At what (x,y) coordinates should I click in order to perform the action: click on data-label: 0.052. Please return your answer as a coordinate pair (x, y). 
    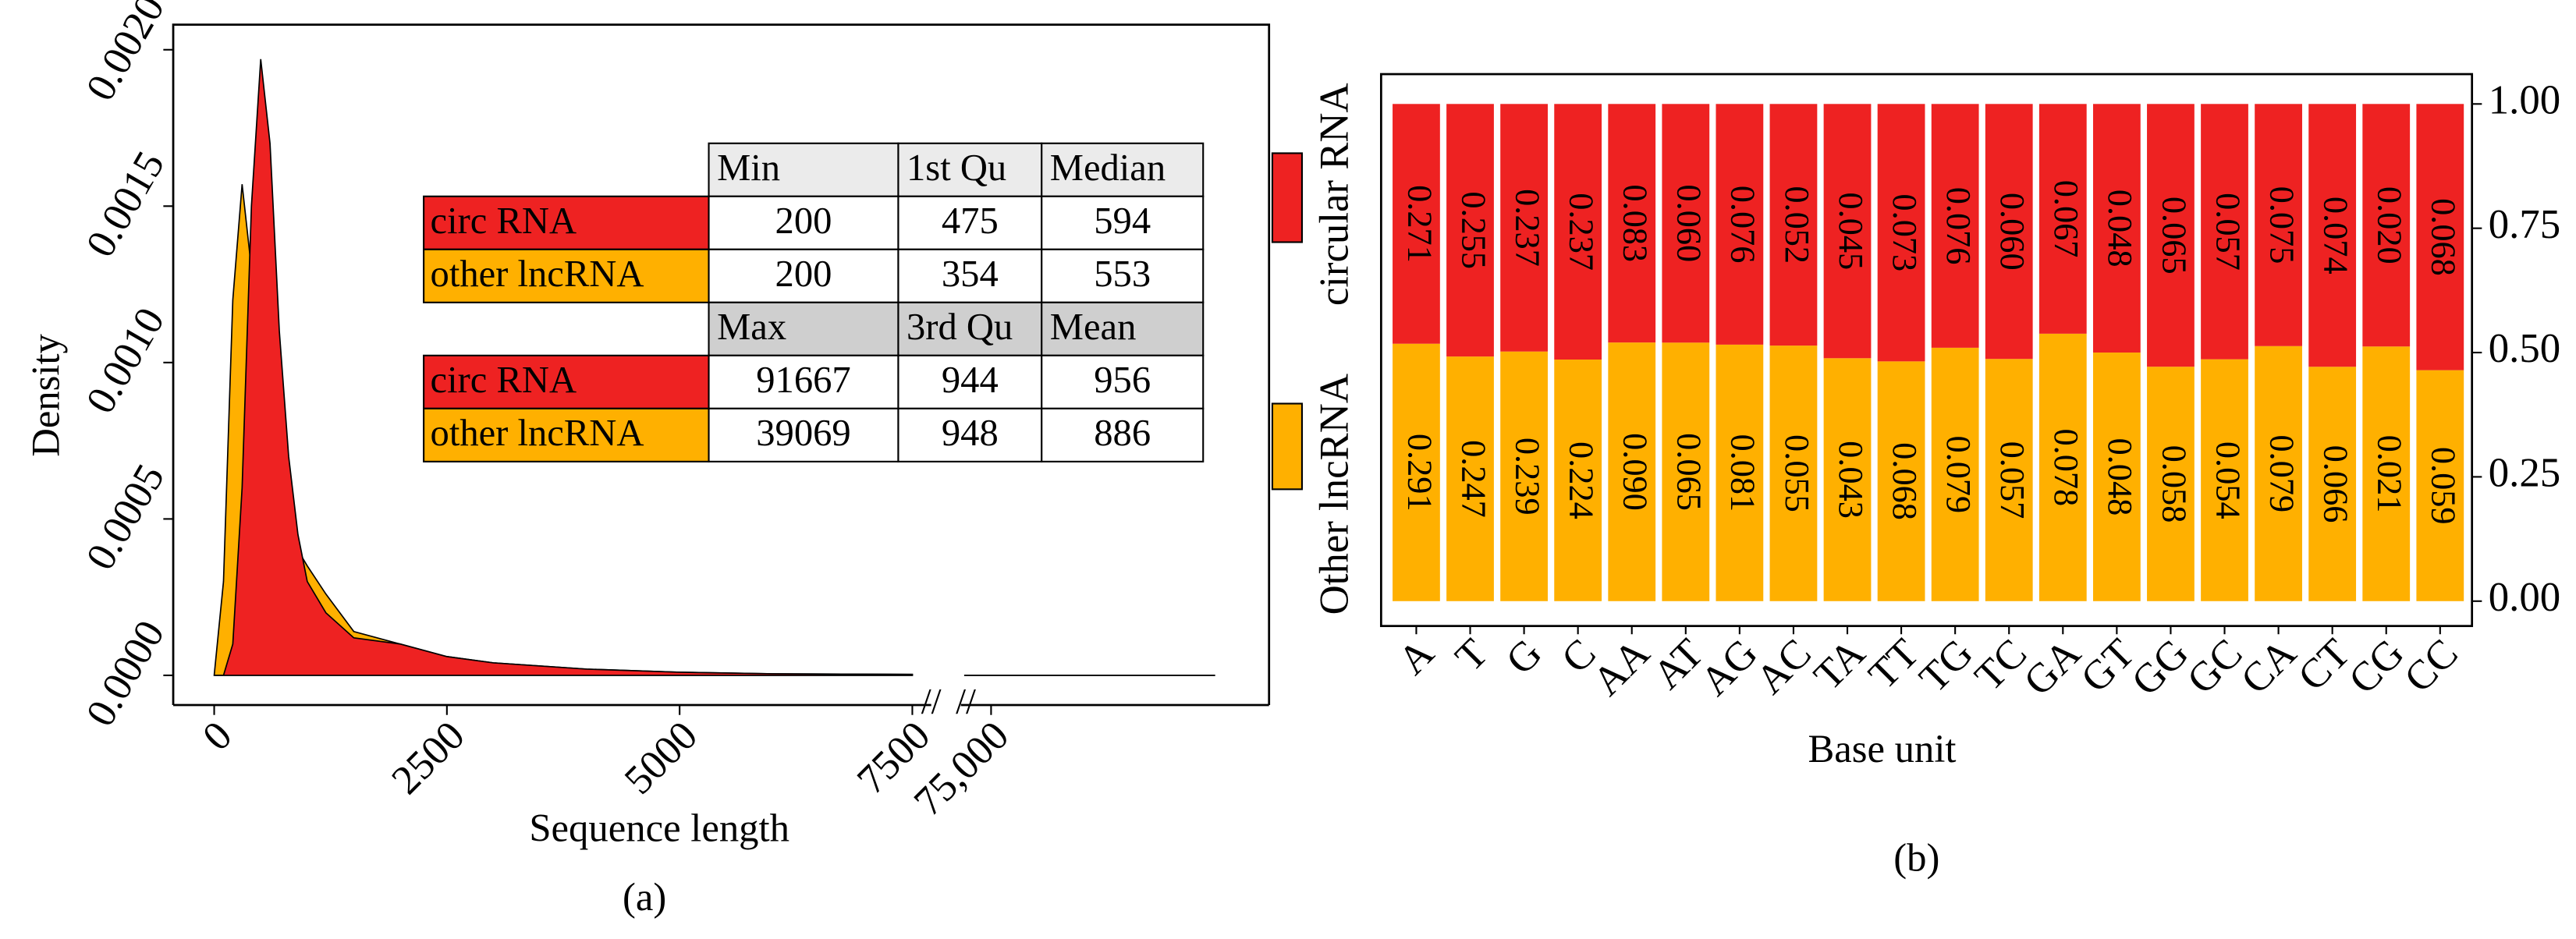
    Looking at the image, I should click on (1797, 225).